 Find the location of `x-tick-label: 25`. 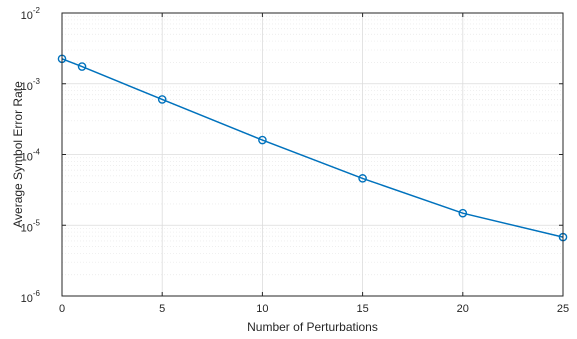

x-tick-label: 25 is located at coordinates (563, 309).